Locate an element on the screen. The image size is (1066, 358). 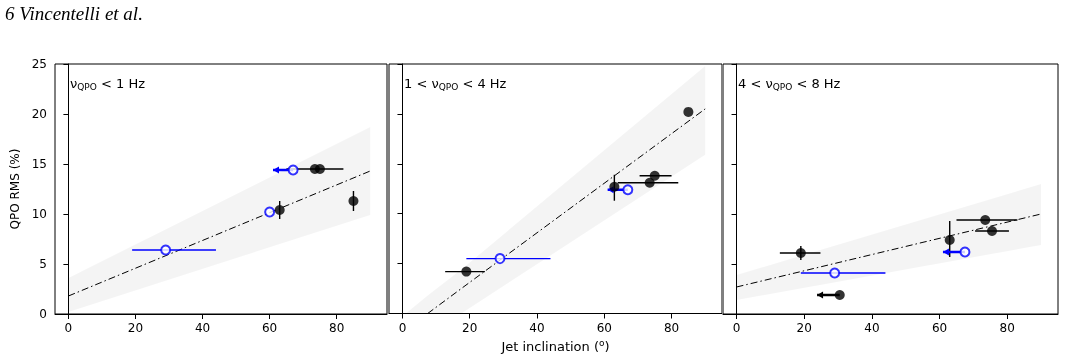
y-tick-label: 15 is located at coordinates (39, 164).